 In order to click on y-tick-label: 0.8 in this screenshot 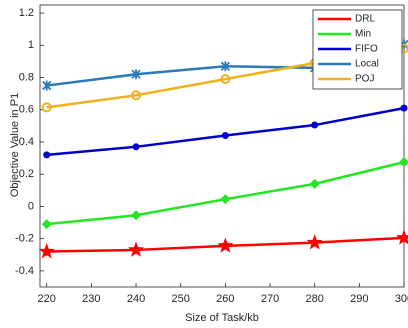, I will do `click(26, 77)`.